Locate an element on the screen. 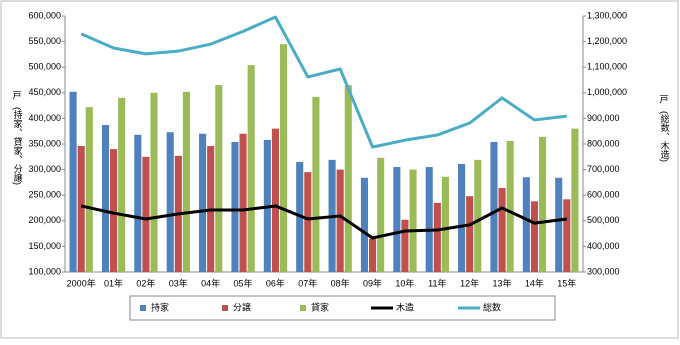  y2-tick-label: 1,200,000 is located at coordinates (607, 41).